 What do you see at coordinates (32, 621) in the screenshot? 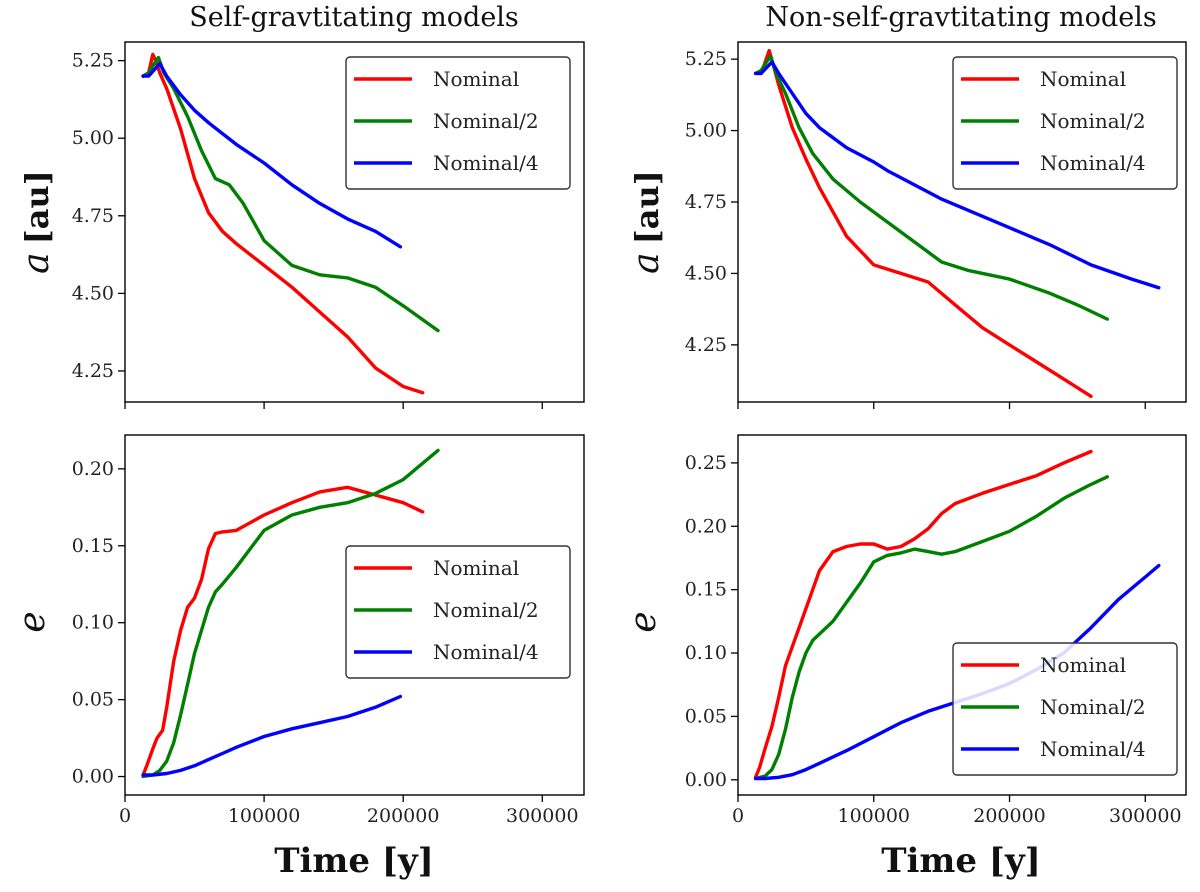
I see `y-axis-label-sg-e: e` at bounding box center [32, 621].